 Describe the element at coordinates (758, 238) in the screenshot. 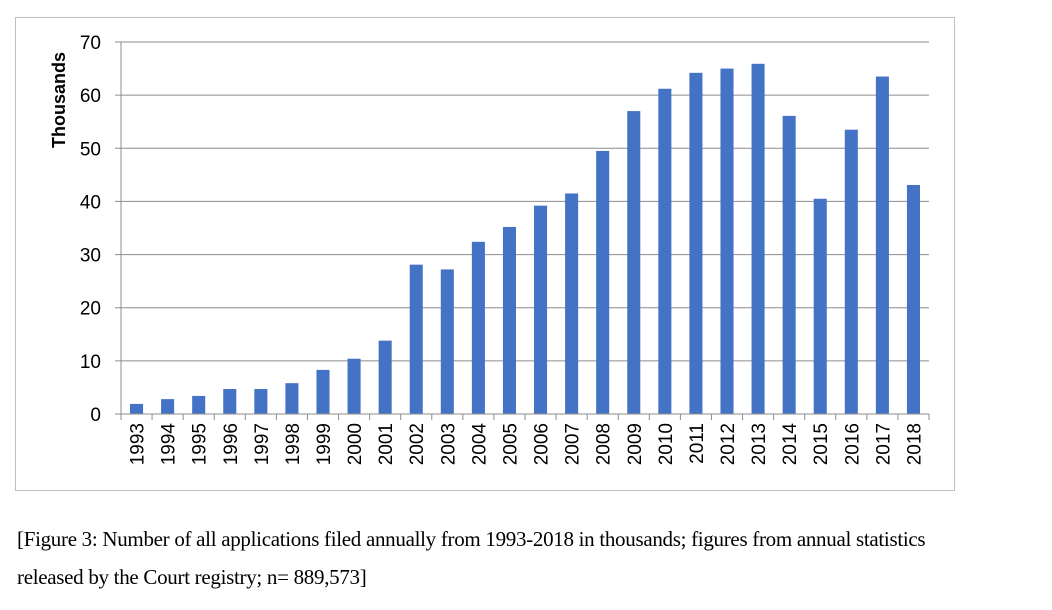

I see `bar-2013` at that location.